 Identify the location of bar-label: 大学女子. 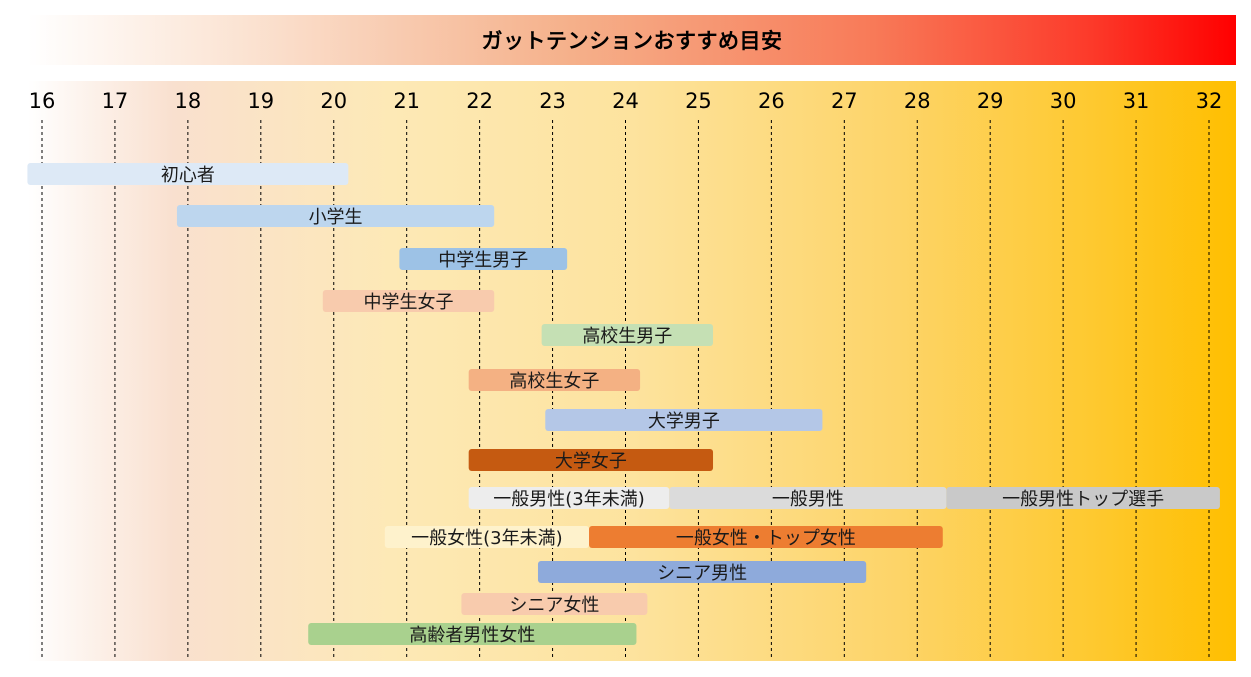
(591, 461).